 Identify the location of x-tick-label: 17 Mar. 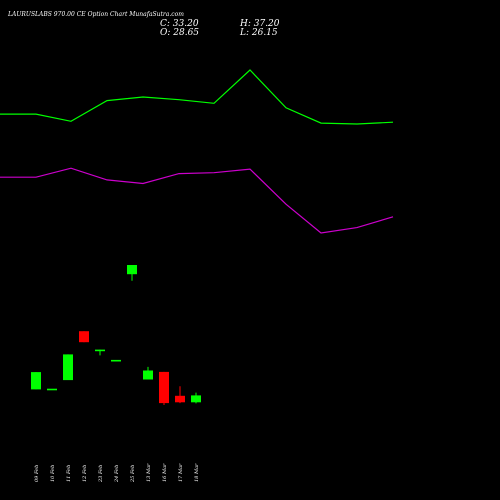
(181, 472).